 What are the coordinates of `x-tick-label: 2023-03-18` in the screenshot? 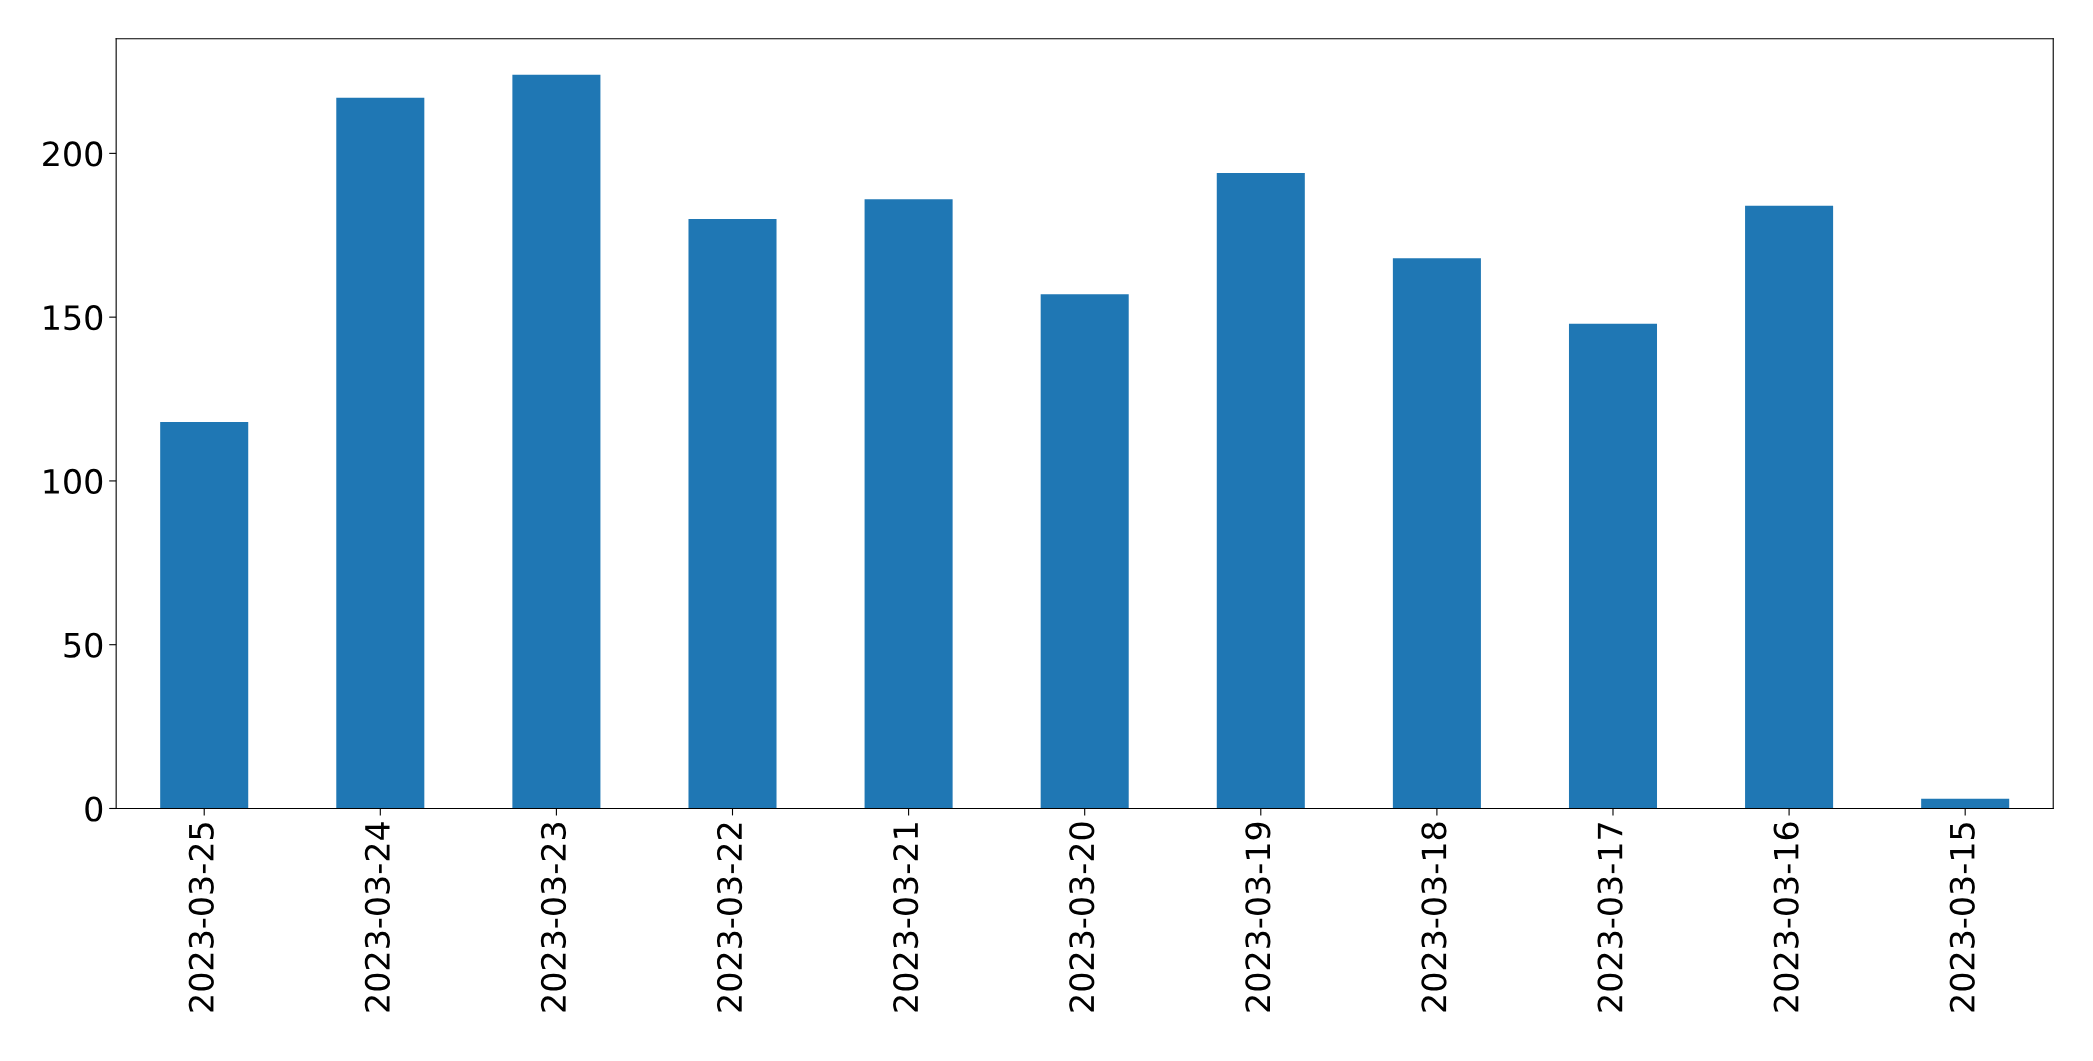 It's located at (1434, 917).